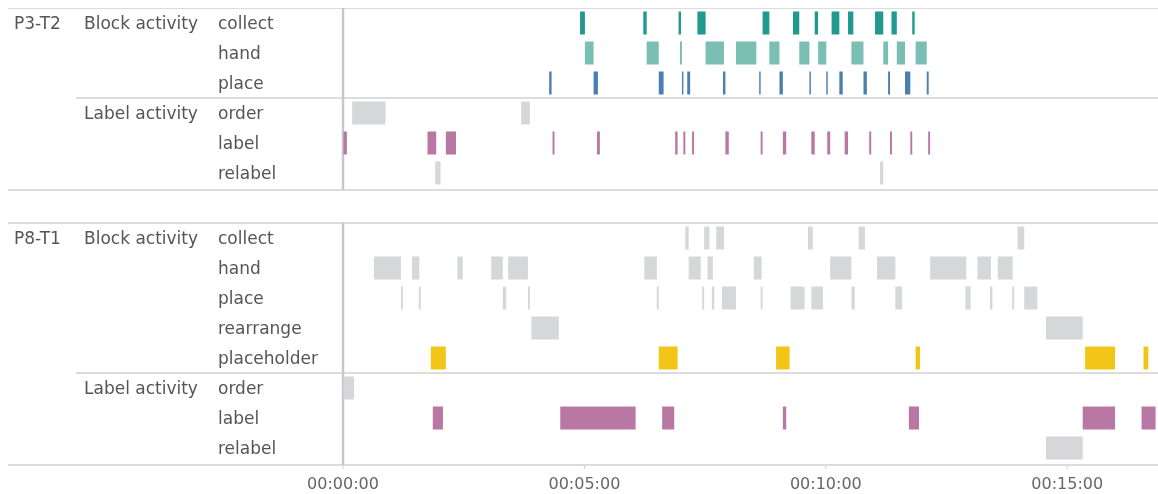 Image resolution: width=1158 pixels, height=494 pixels. I want to click on y-tick-label: placeholder, so click(268, 357).